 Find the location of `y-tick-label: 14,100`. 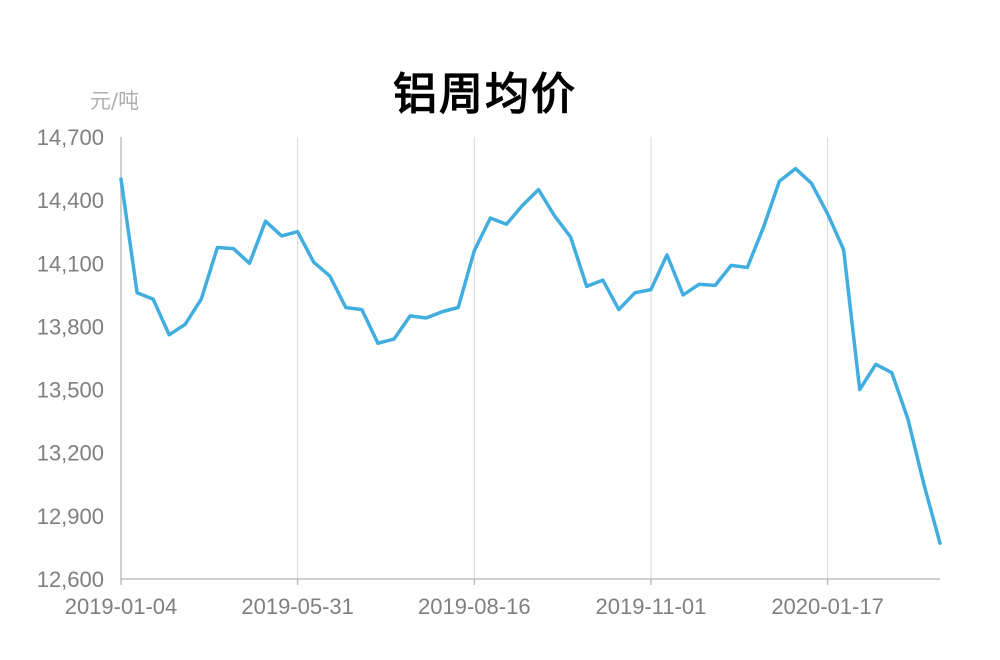

y-tick-label: 14,100 is located at coordinates (70, 263).